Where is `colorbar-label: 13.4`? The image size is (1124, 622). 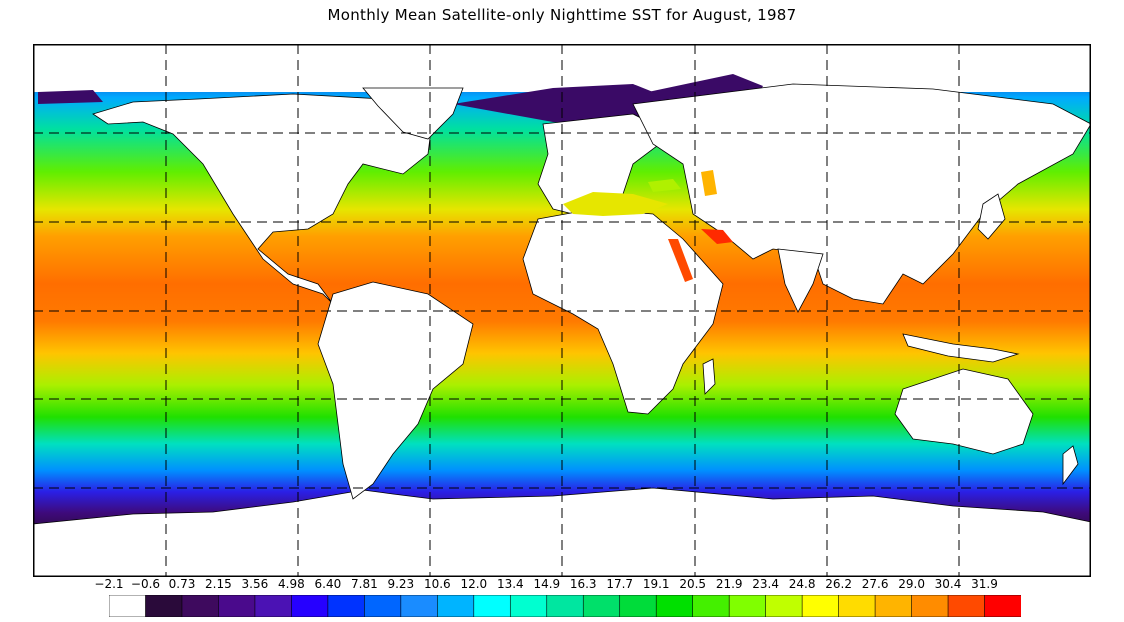
colorbar-label: 13.4 is located at coordinates (510, 584).